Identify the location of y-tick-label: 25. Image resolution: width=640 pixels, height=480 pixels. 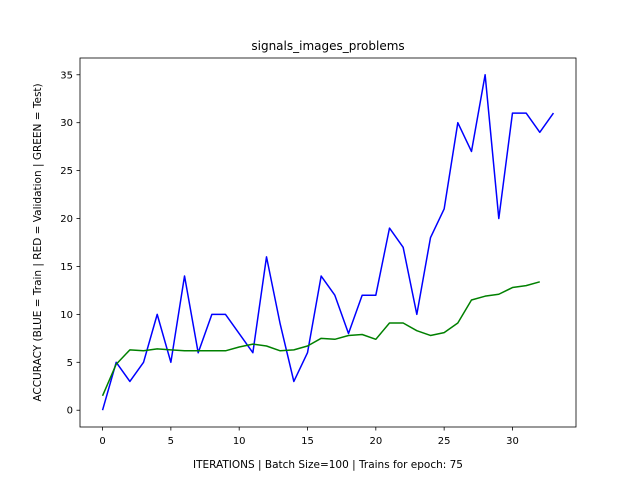
(66, 171).